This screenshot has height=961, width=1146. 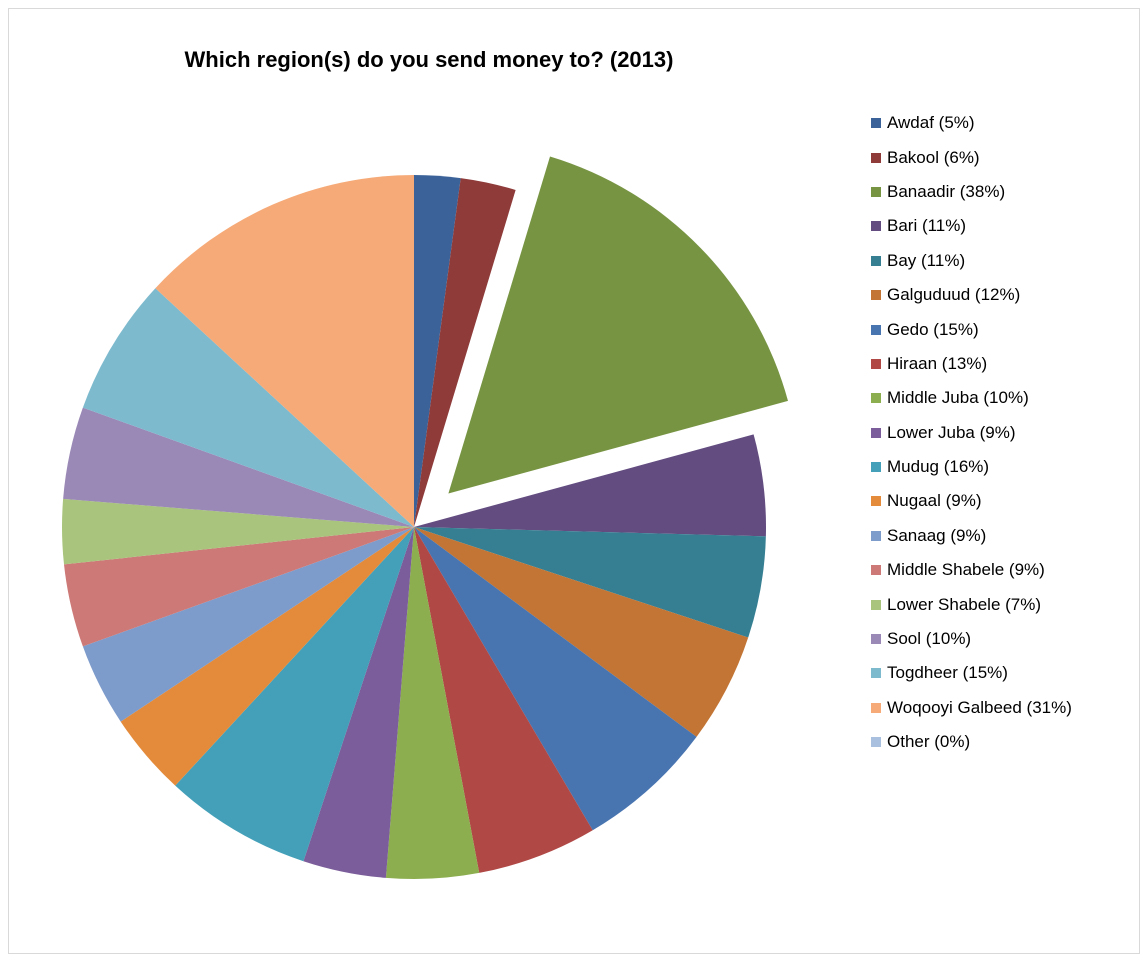 I want to click on pie-slice-nugaal, so click(x=267, y=656).